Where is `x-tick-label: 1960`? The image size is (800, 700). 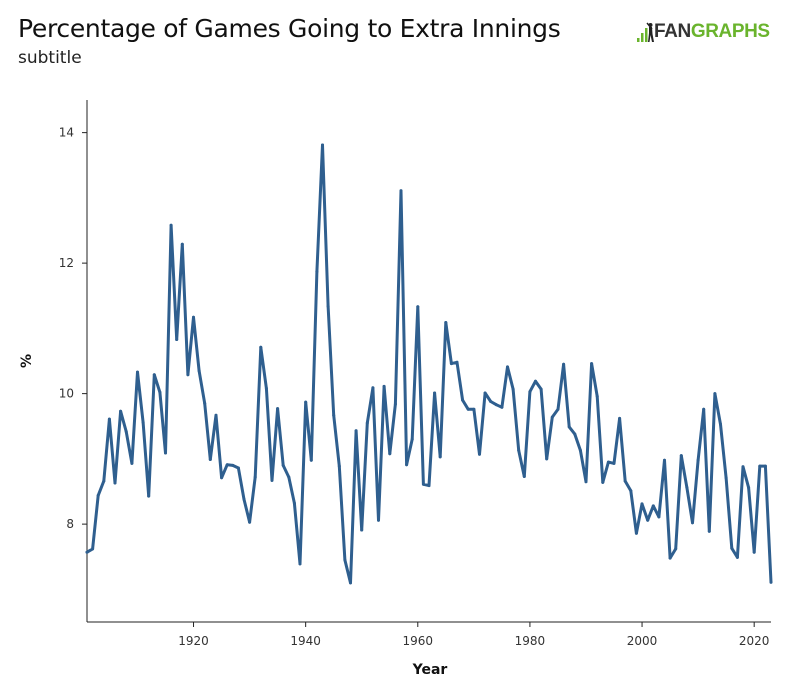
x-tick-label: 1960 is located at coordinates (418, 641).